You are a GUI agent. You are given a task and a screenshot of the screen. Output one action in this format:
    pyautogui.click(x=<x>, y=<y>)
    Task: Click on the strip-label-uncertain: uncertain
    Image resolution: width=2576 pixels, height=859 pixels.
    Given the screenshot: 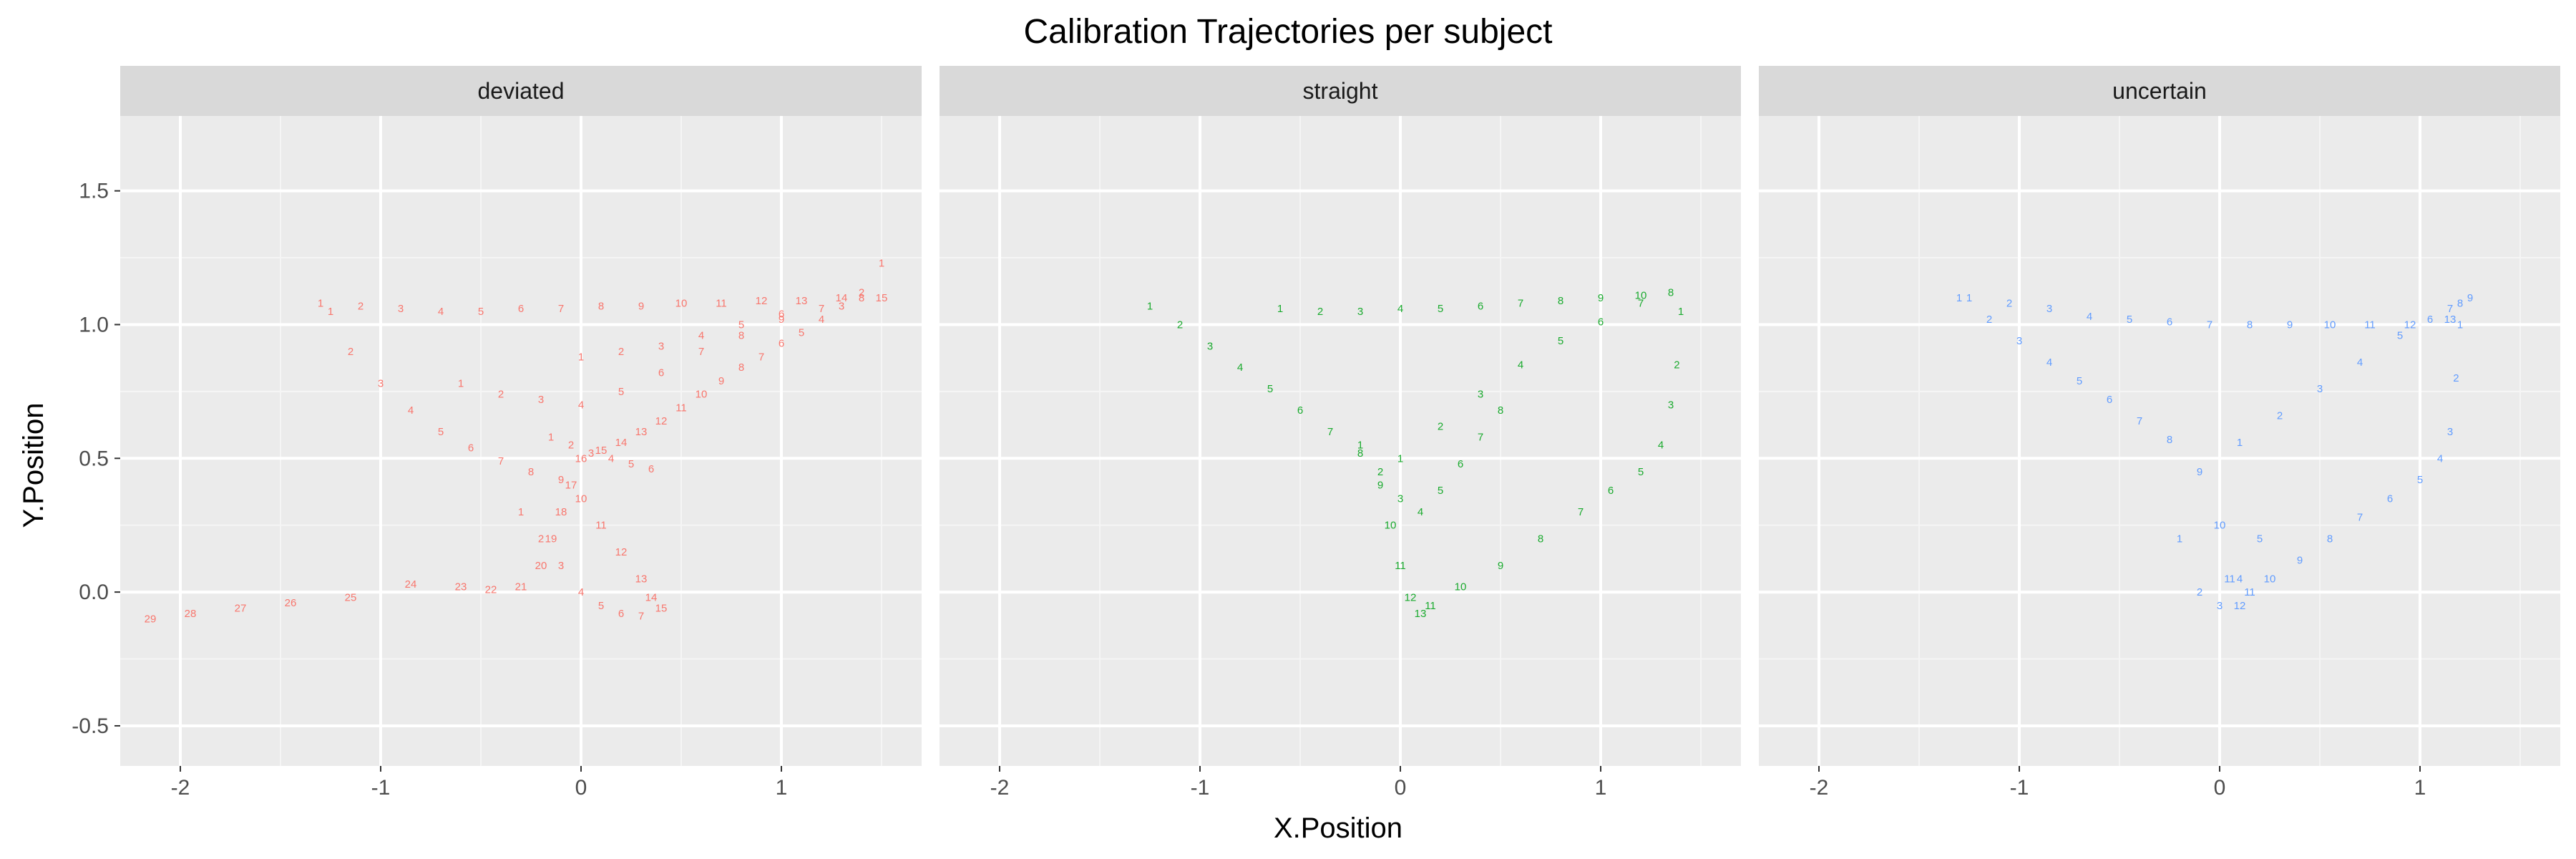 What is the action you would take?
    pyautogui.click(x=2159, y=91)
    